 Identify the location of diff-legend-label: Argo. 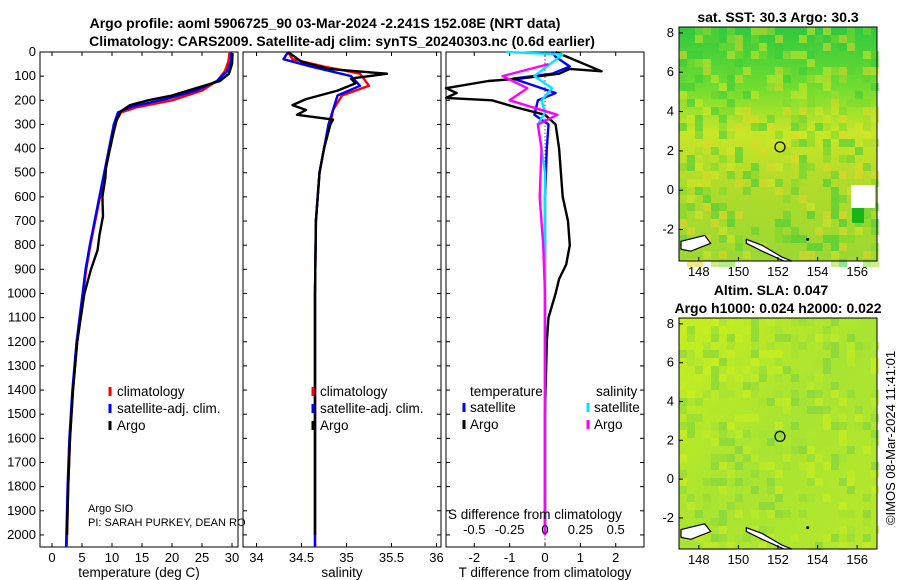
(484, 424).